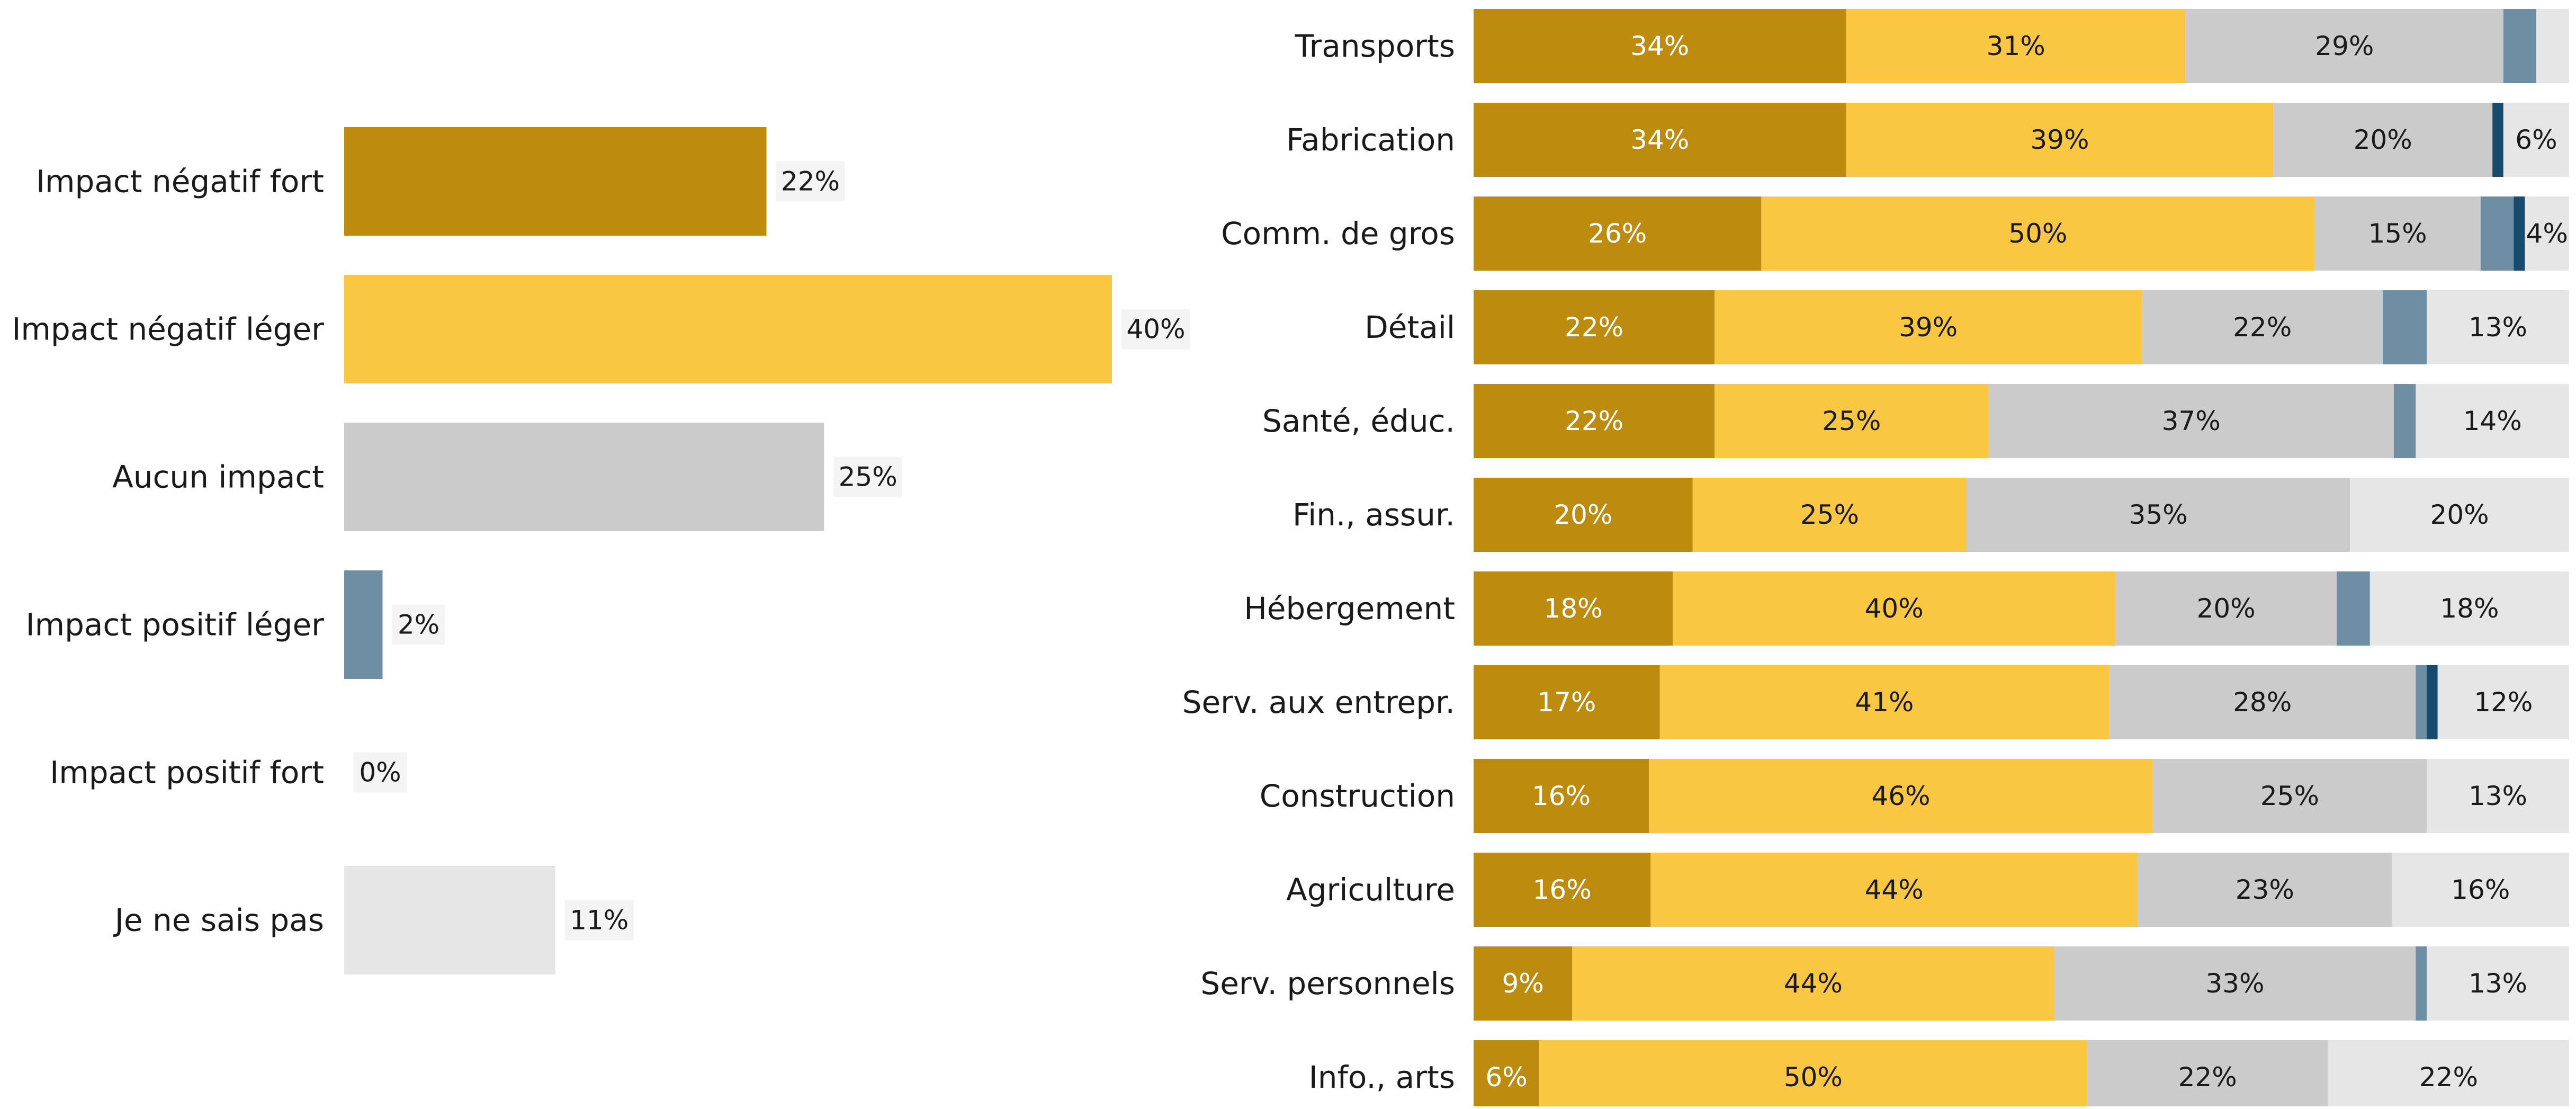 This screenshot has height=1109, width=2576. What do you see at coordinates (1813, 1077) in the screenshot?
I see `segment-label-info-arts-2: 50%` at bounding box center [1813, 1077].